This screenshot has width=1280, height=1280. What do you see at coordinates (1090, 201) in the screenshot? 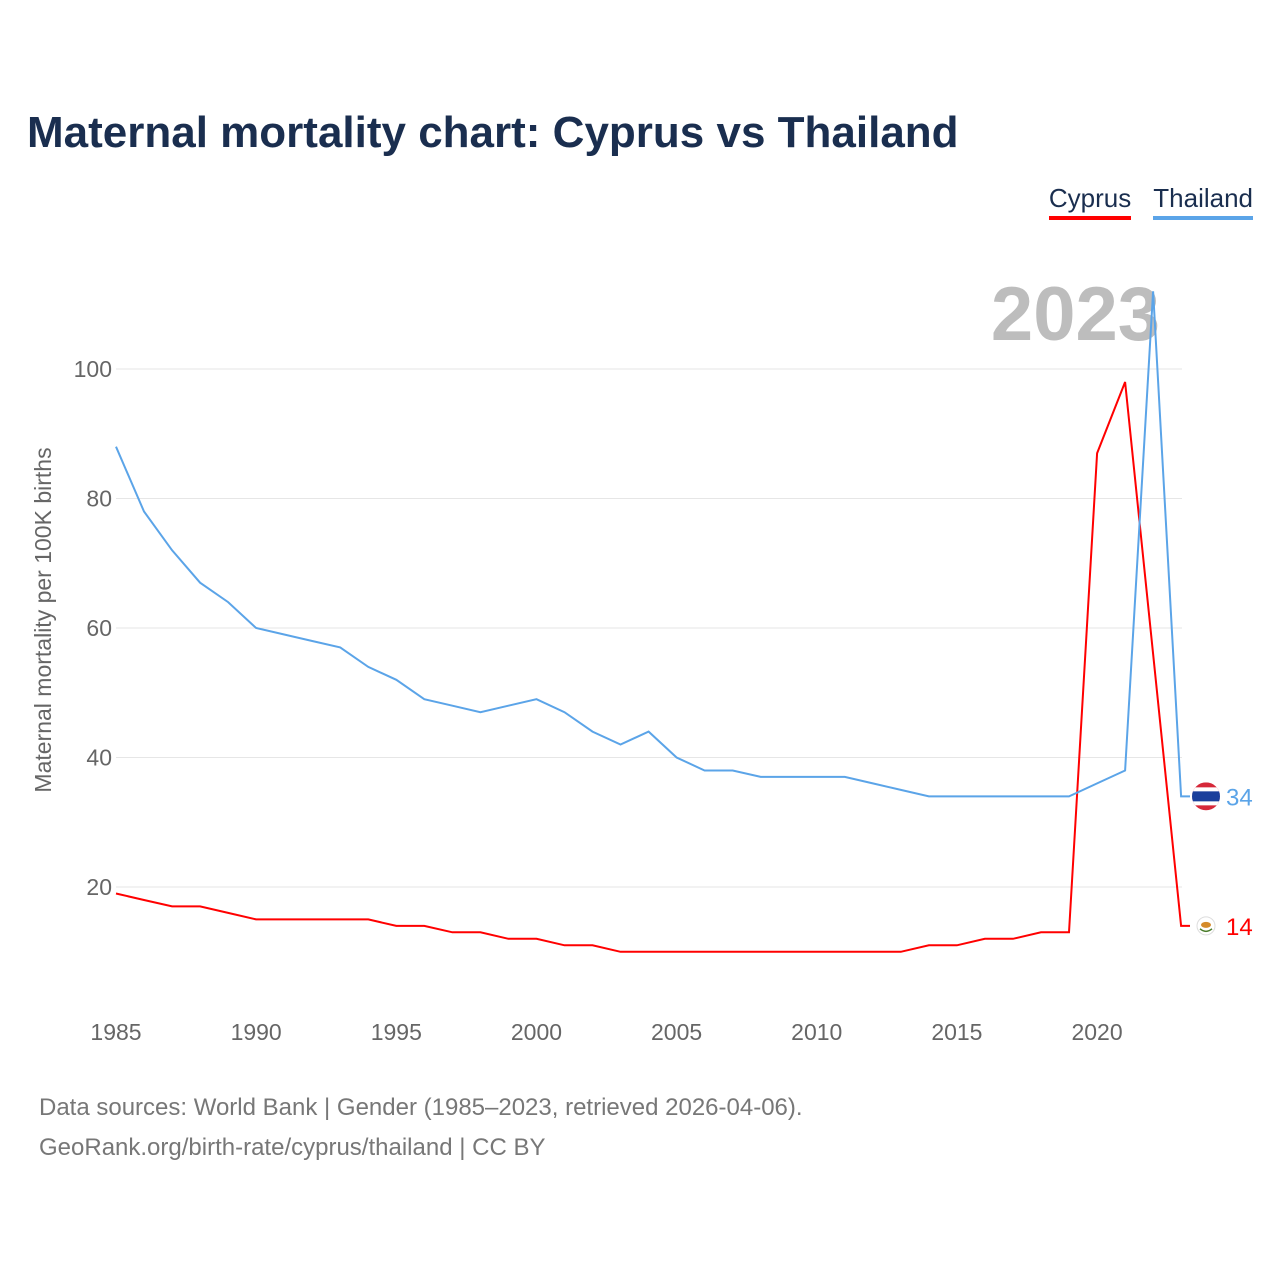
I see `legend-cyprus: Cyprus` at bounding box center [1090, 201].